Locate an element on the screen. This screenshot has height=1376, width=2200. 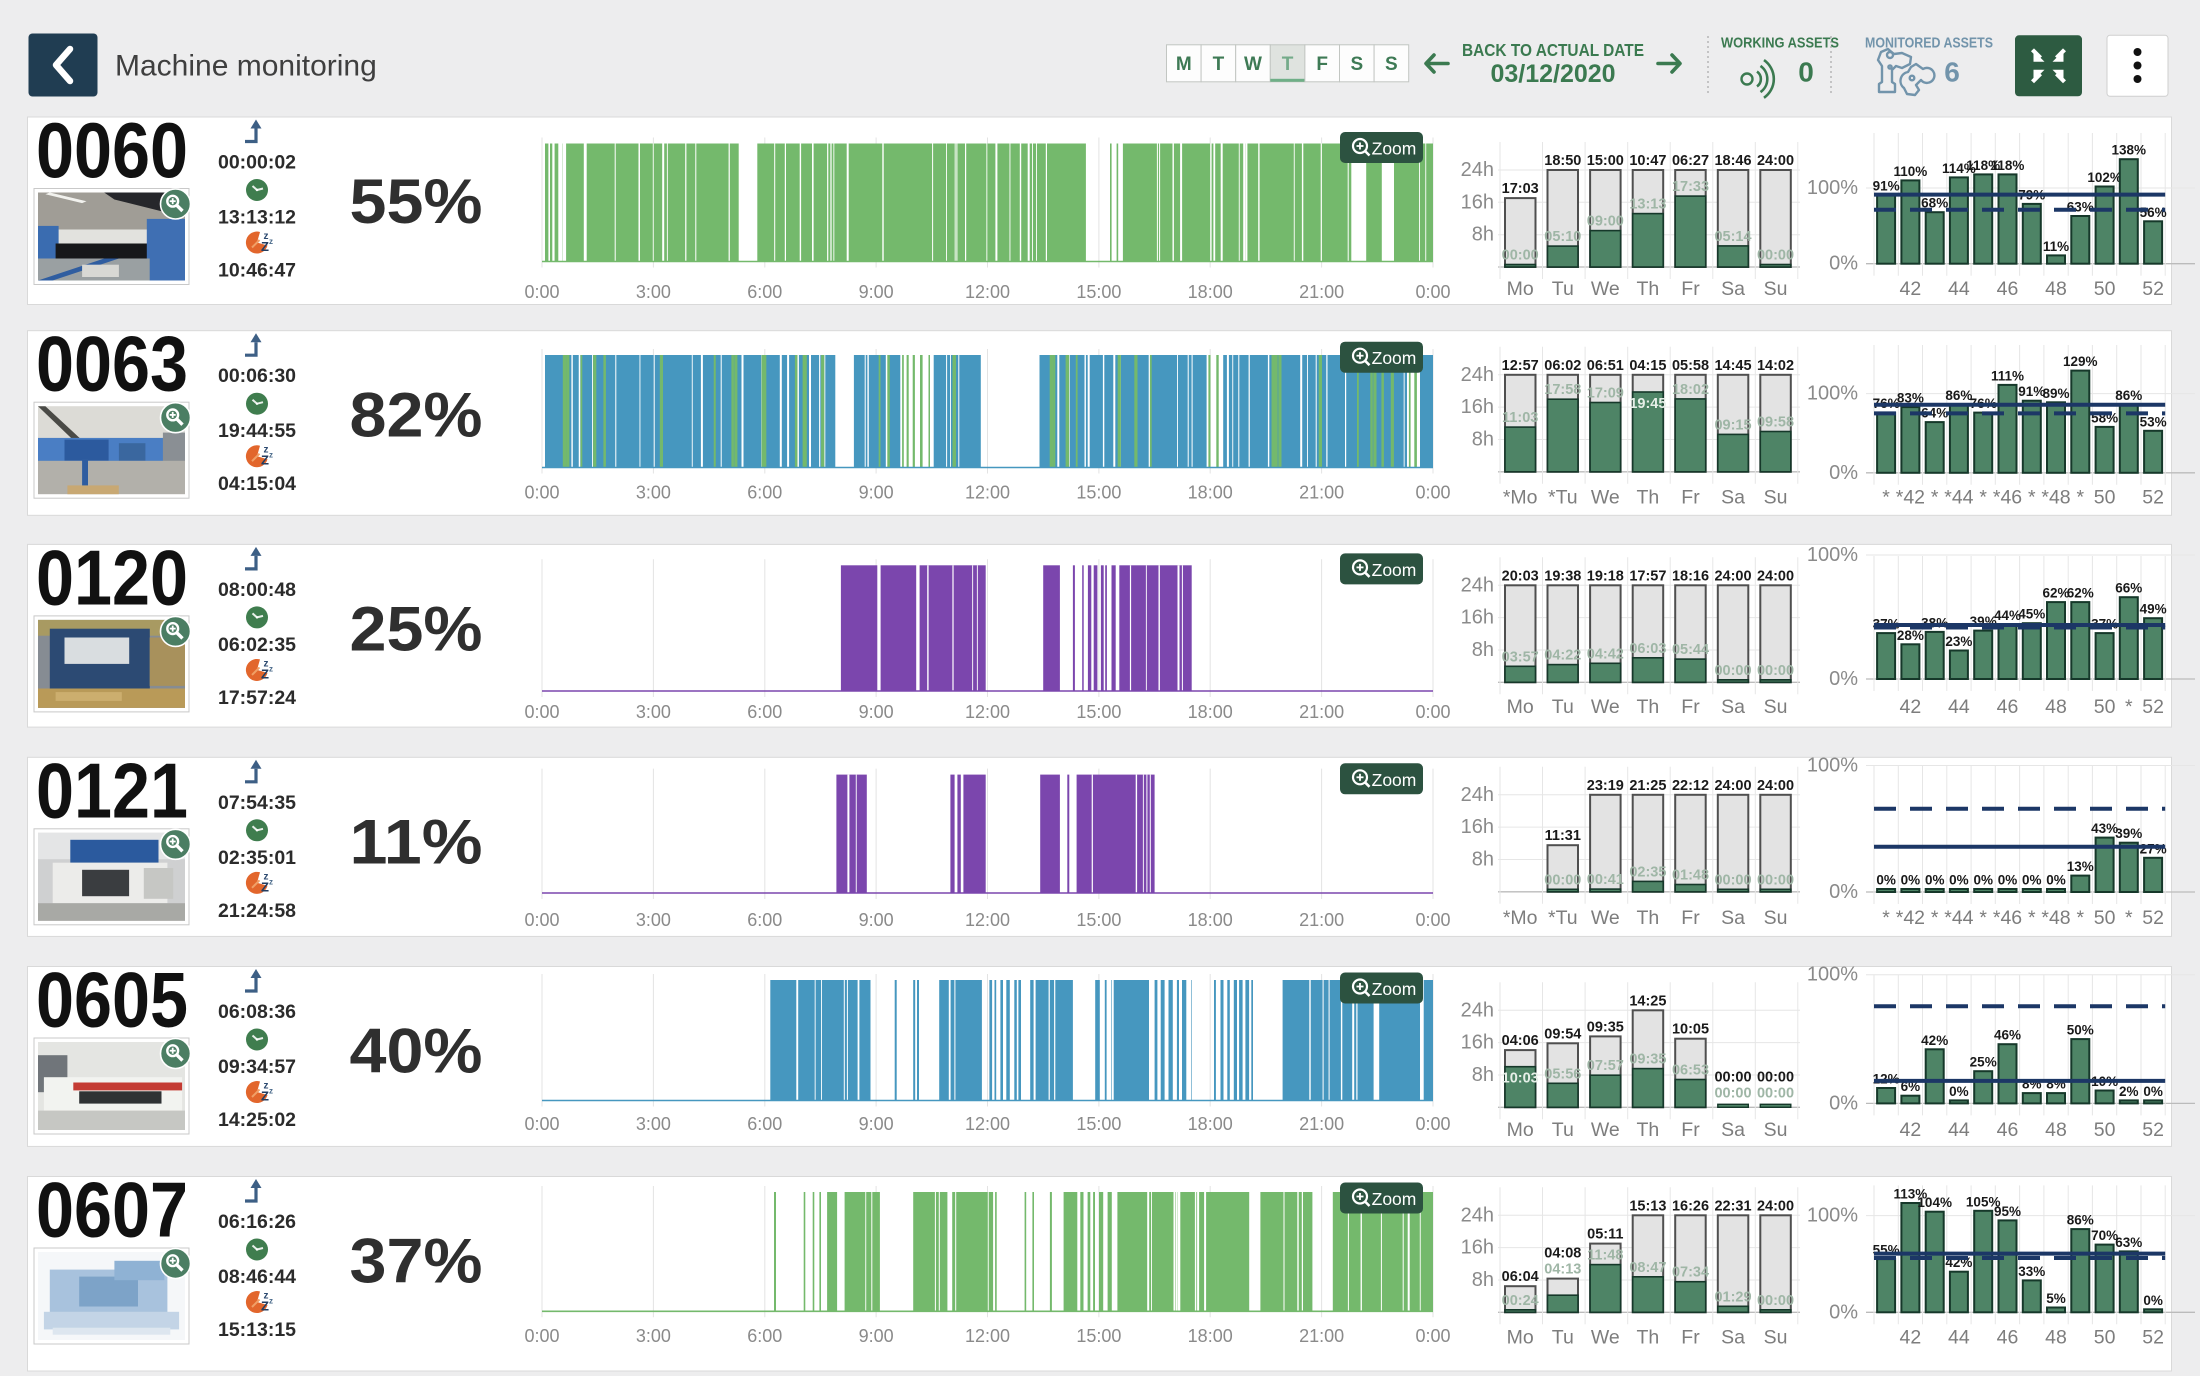
svg-text: 42 is located at coordinates (1911, 1130).